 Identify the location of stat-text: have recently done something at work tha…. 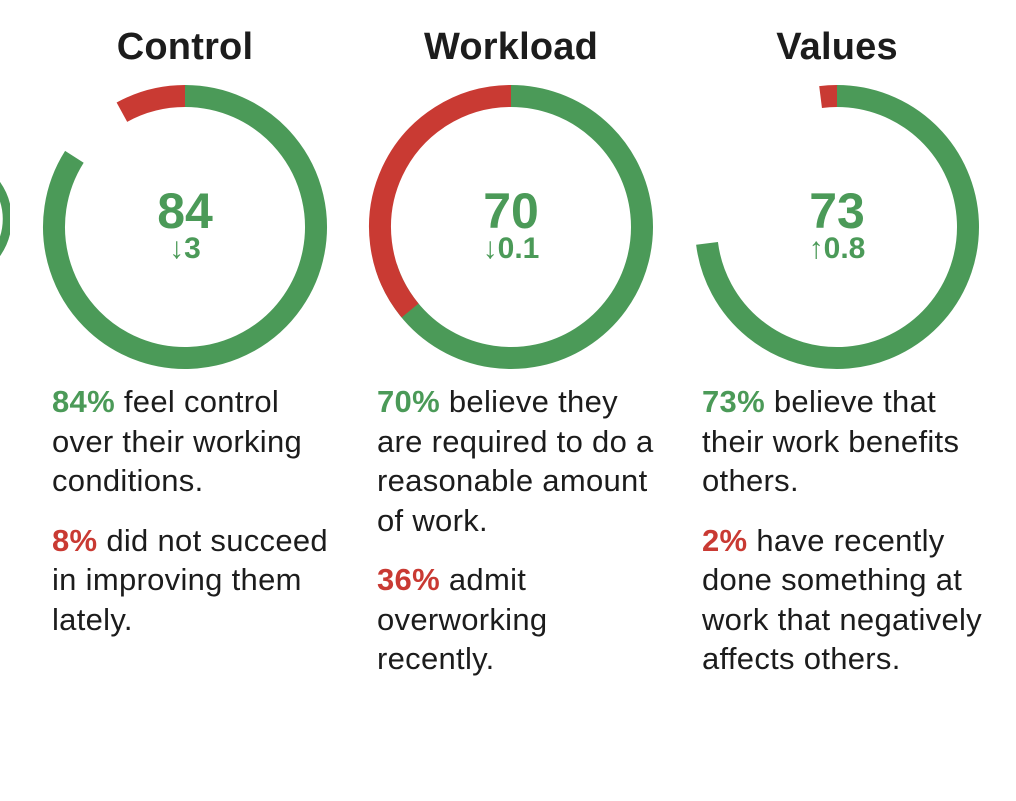
(842, 599).